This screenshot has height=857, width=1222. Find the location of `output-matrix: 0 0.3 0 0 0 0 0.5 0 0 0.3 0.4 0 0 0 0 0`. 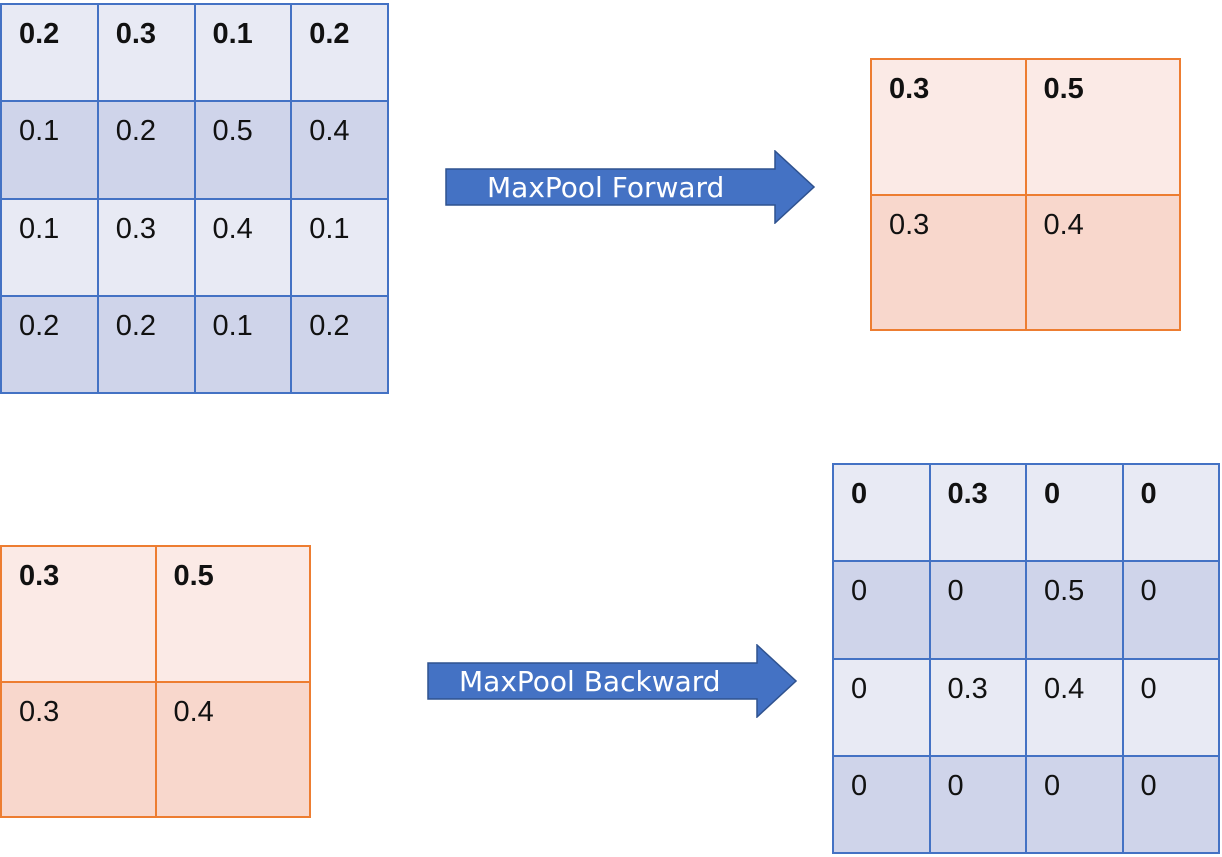

output-matrix: 0 0.3 0 0 0 0 0.5 0 0 0.3 0.4 0 0 0 0 0 is located at coordinates (1026, 658).